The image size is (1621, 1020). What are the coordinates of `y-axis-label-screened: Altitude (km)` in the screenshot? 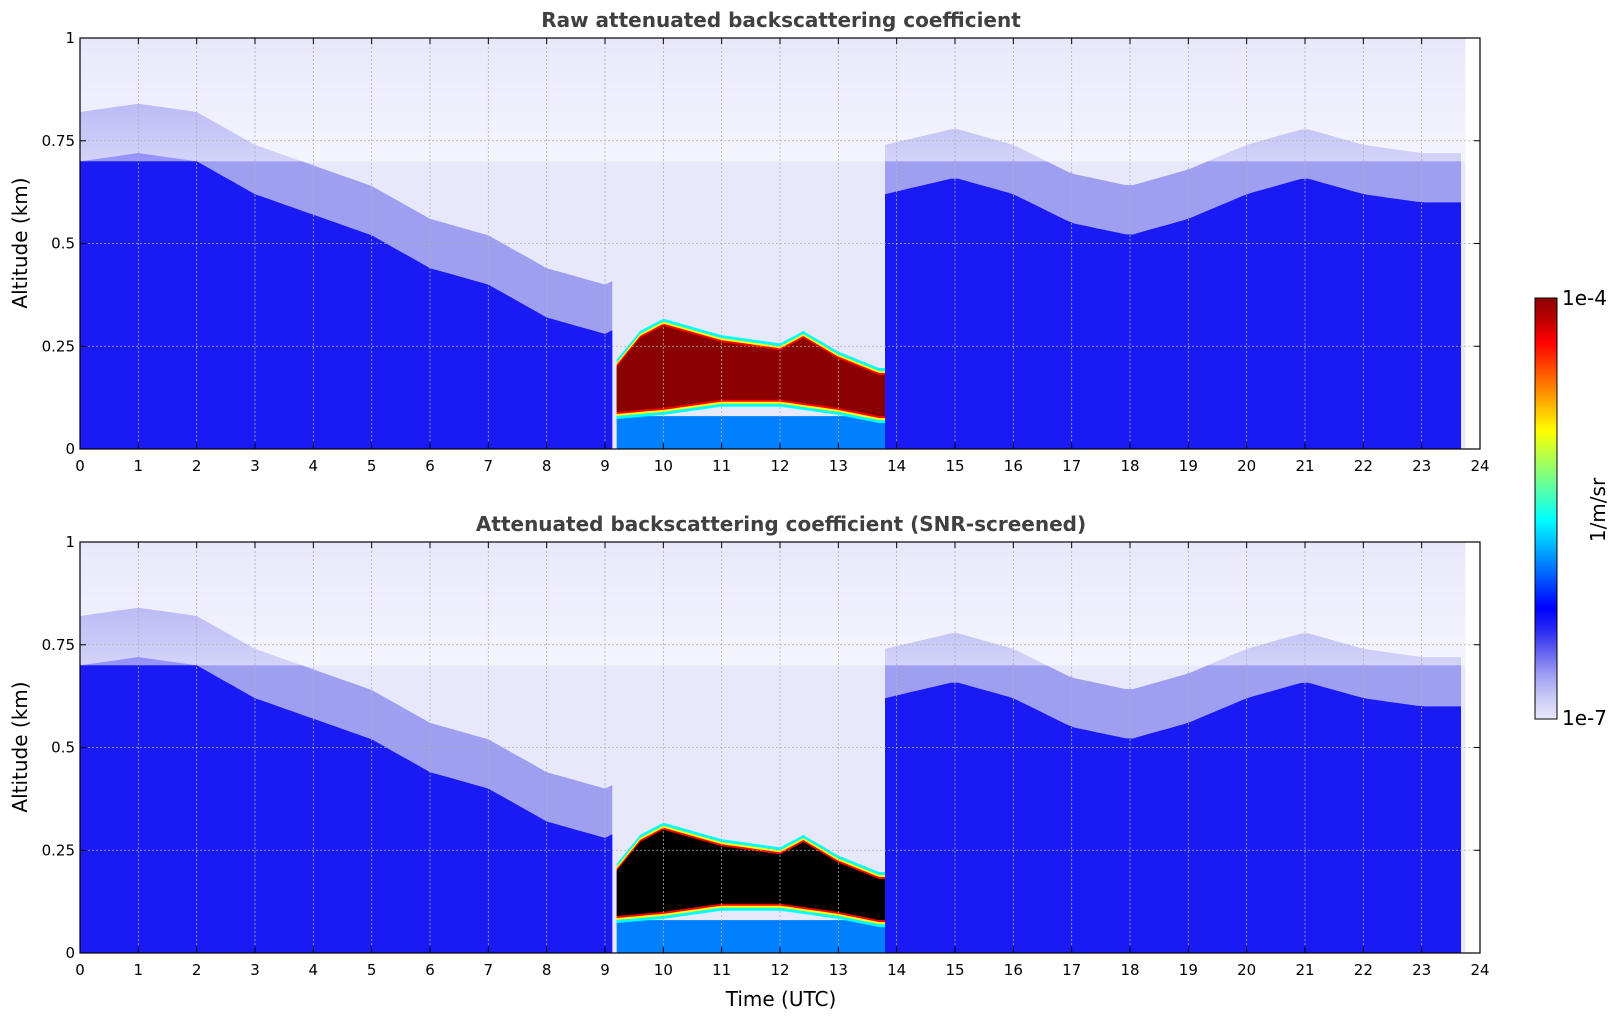 It's located at (20, 746).